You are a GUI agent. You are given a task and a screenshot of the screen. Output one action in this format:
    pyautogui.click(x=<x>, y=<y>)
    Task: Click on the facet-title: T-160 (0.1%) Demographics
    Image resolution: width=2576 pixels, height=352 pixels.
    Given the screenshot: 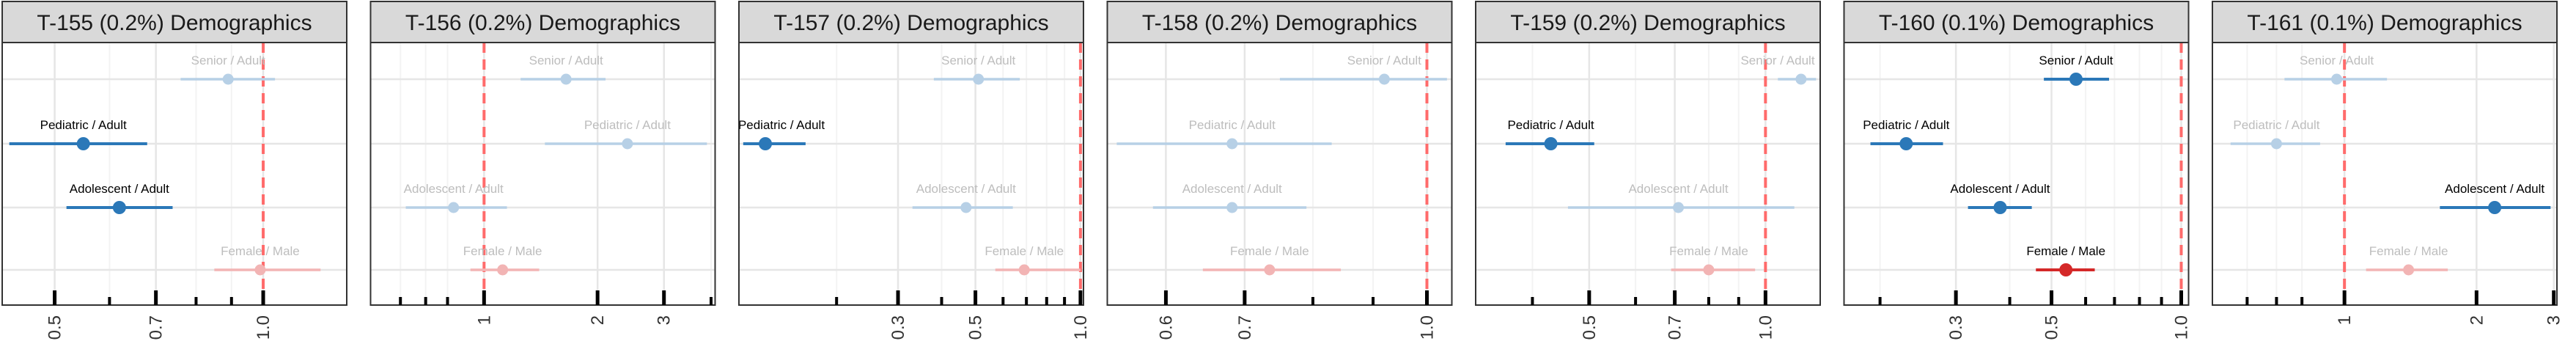 What is the action you would take?
    pyautogui.click(x=2016, y=23)
    